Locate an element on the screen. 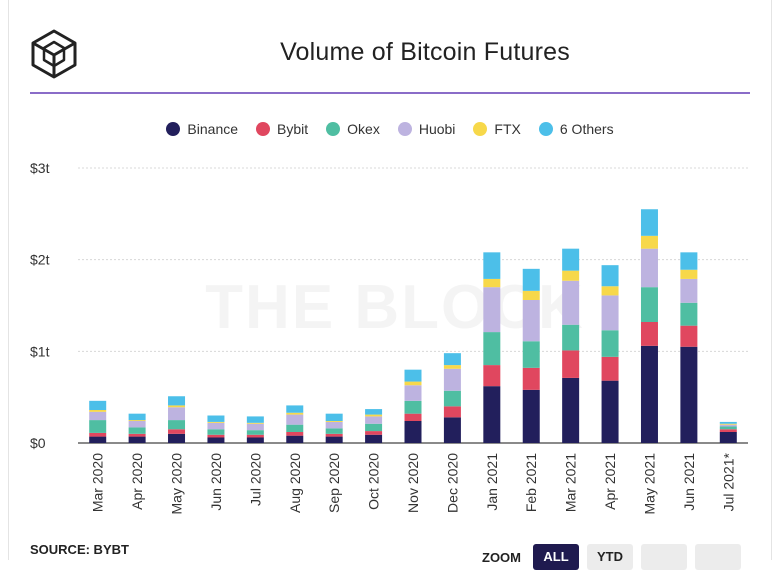 The height and width of the screenshot is (570, 780). bar-bybit-feb-2021 is located at coordinates (531, 378).